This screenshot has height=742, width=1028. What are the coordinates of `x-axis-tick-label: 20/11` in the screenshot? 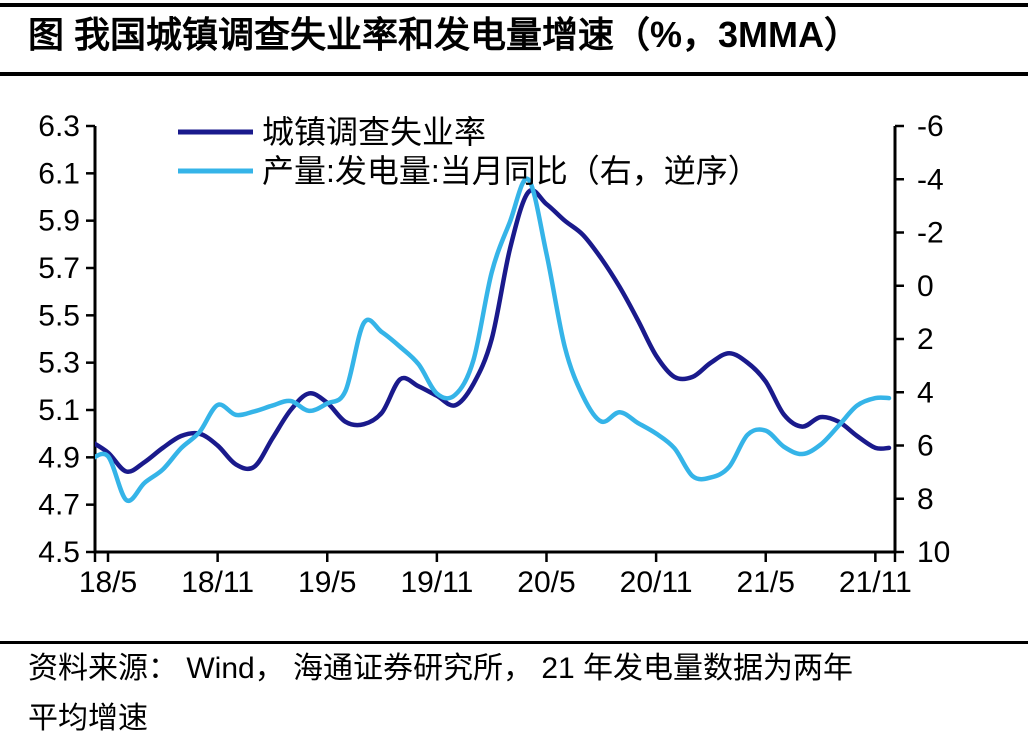 It's located at (656, 582).